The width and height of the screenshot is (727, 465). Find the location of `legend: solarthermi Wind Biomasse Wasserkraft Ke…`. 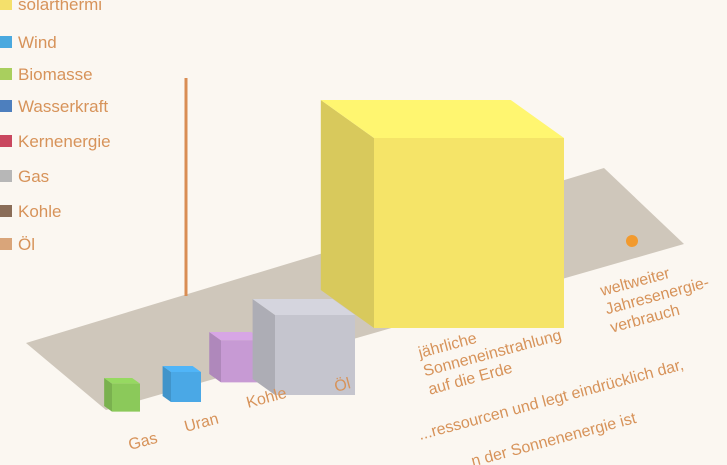

legend: solarthermi Wind Biomasse Wasserkraft Ke… is located at coordinates (55, 127).